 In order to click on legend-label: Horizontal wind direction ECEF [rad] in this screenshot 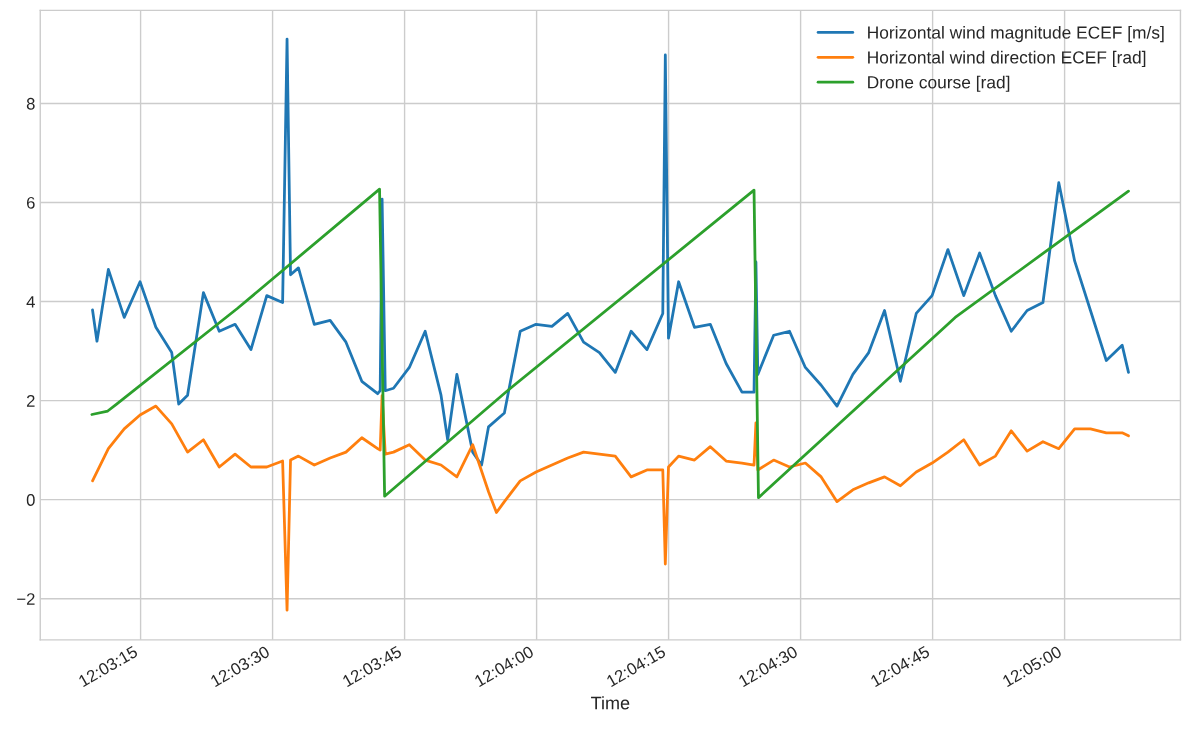, I will do `click(1007, 59)`.